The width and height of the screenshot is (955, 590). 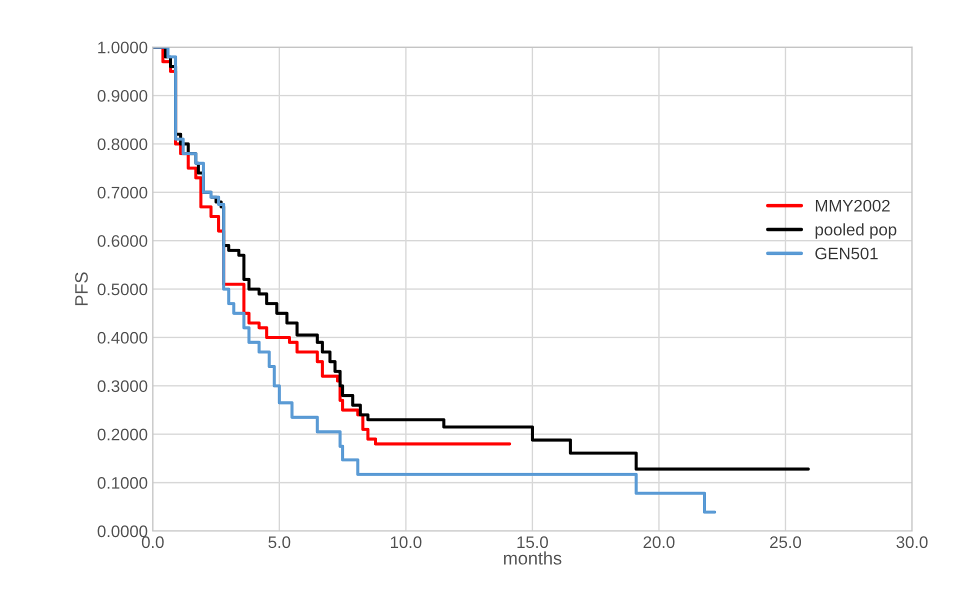 What do you see at coordinates (856, 231) in the screenshot?
I see `legend-label: pooled pop` at bounding box center [856, 231].